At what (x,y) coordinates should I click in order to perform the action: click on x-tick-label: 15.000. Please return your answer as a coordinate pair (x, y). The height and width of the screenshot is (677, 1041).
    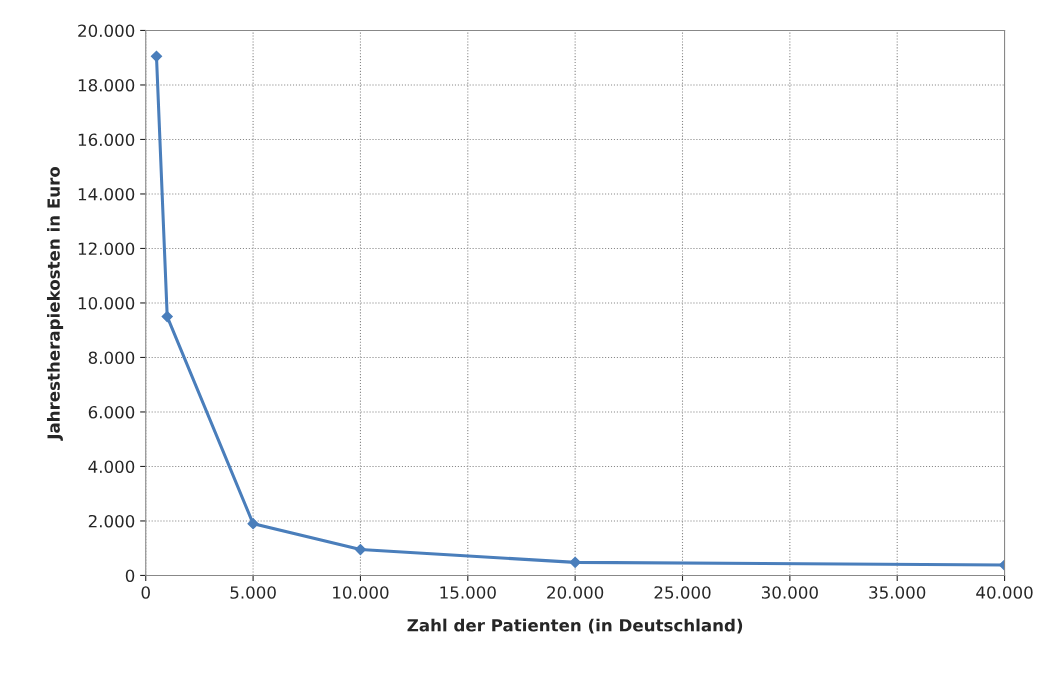
    Looking at the image, I should click on (468, 592).